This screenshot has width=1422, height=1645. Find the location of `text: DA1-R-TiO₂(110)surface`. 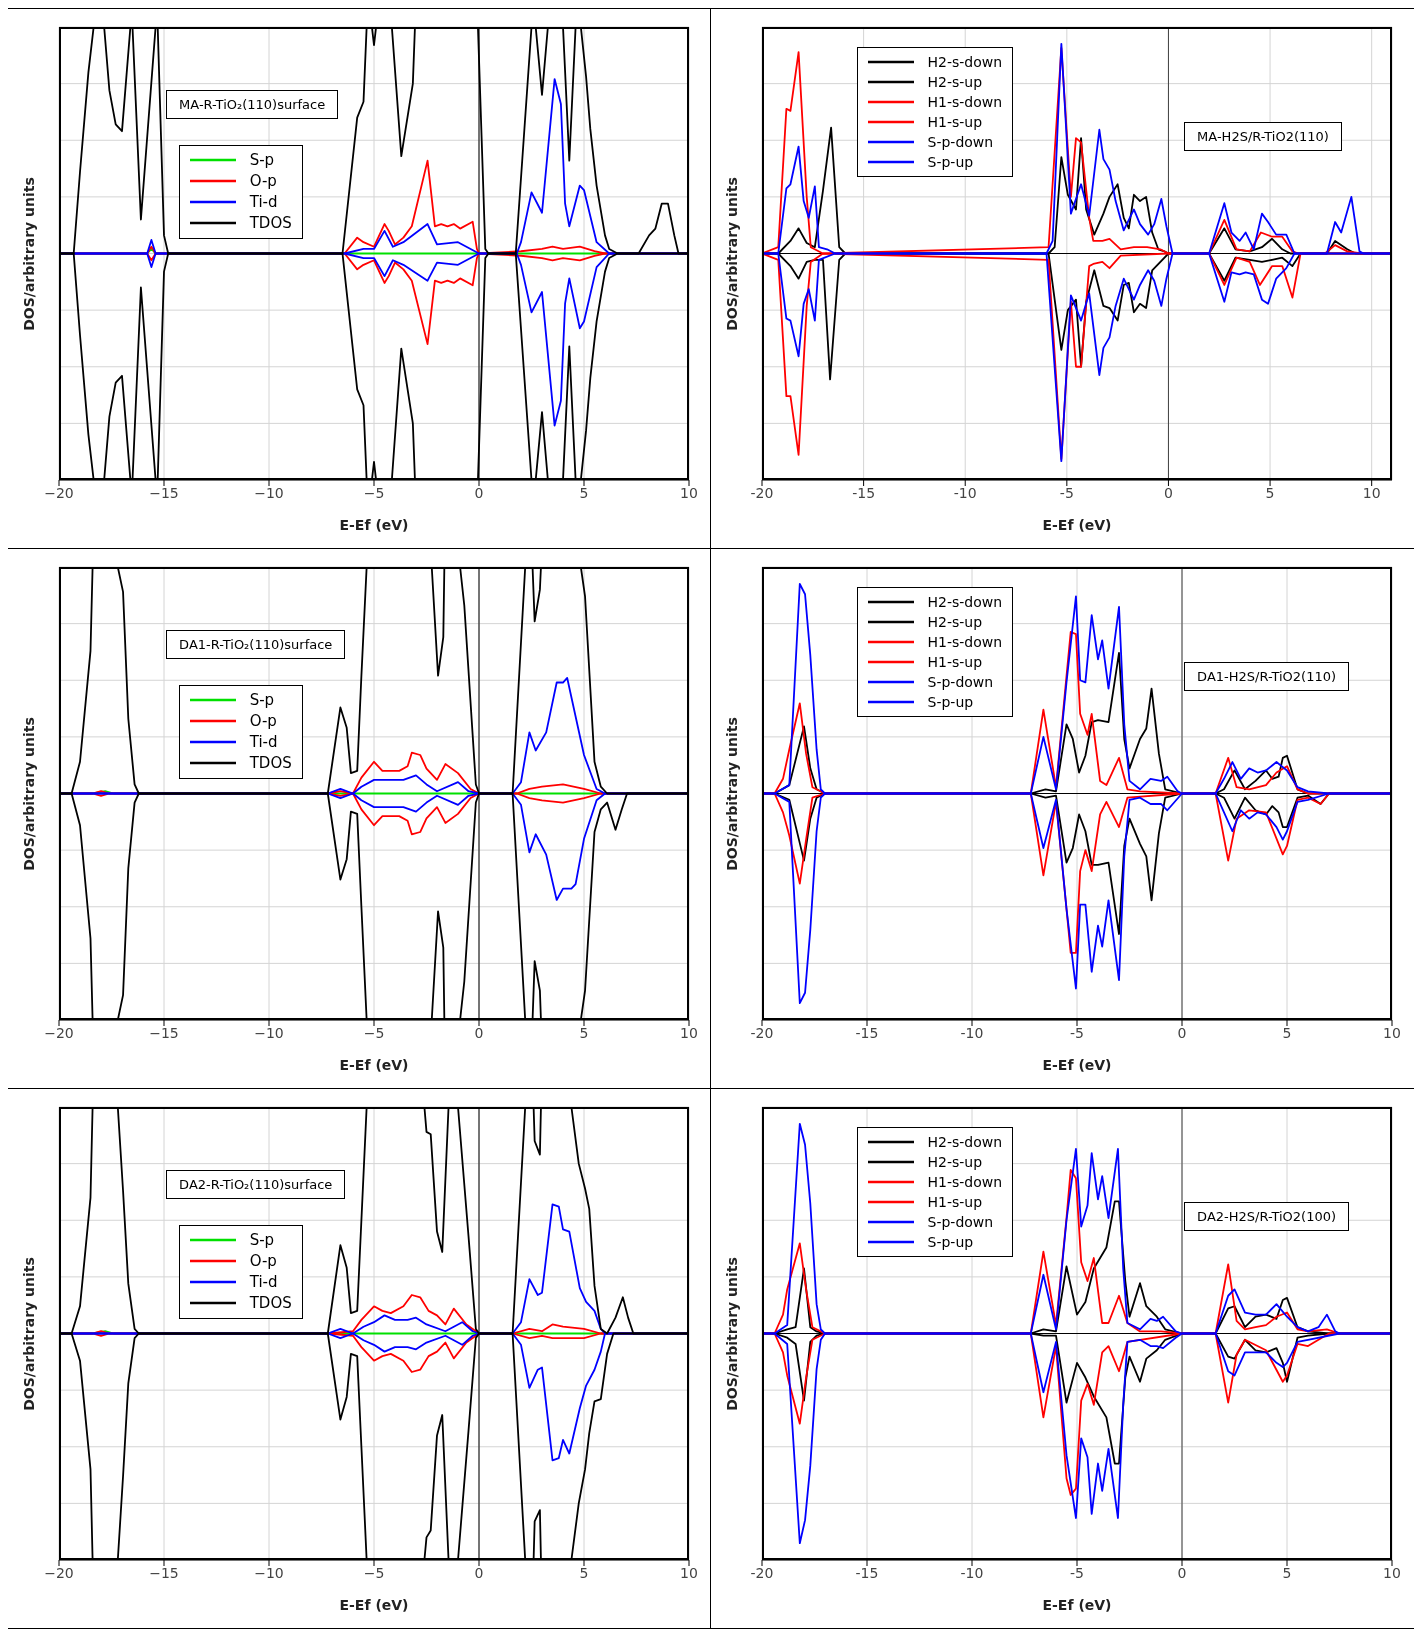

text: DA1-R-TiO₂(110)surface is located at coordinates (256, 645).